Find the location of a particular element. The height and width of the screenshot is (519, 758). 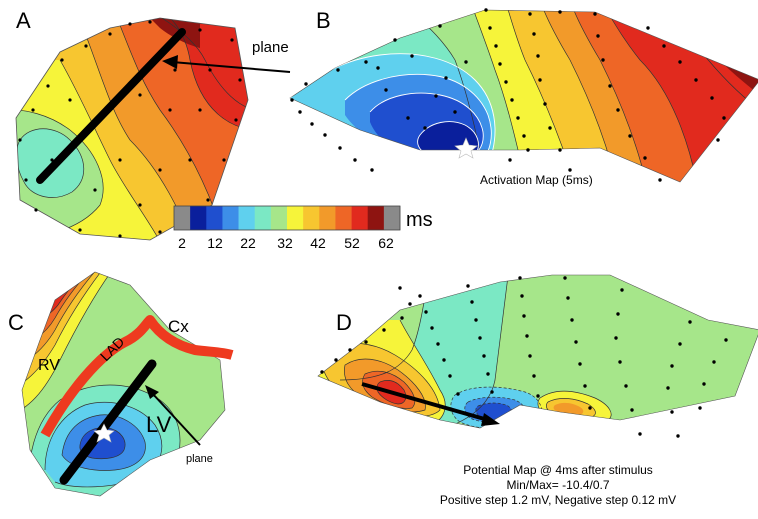

panel-c-stimulus-star-icon is located at coordinates (104, 433).